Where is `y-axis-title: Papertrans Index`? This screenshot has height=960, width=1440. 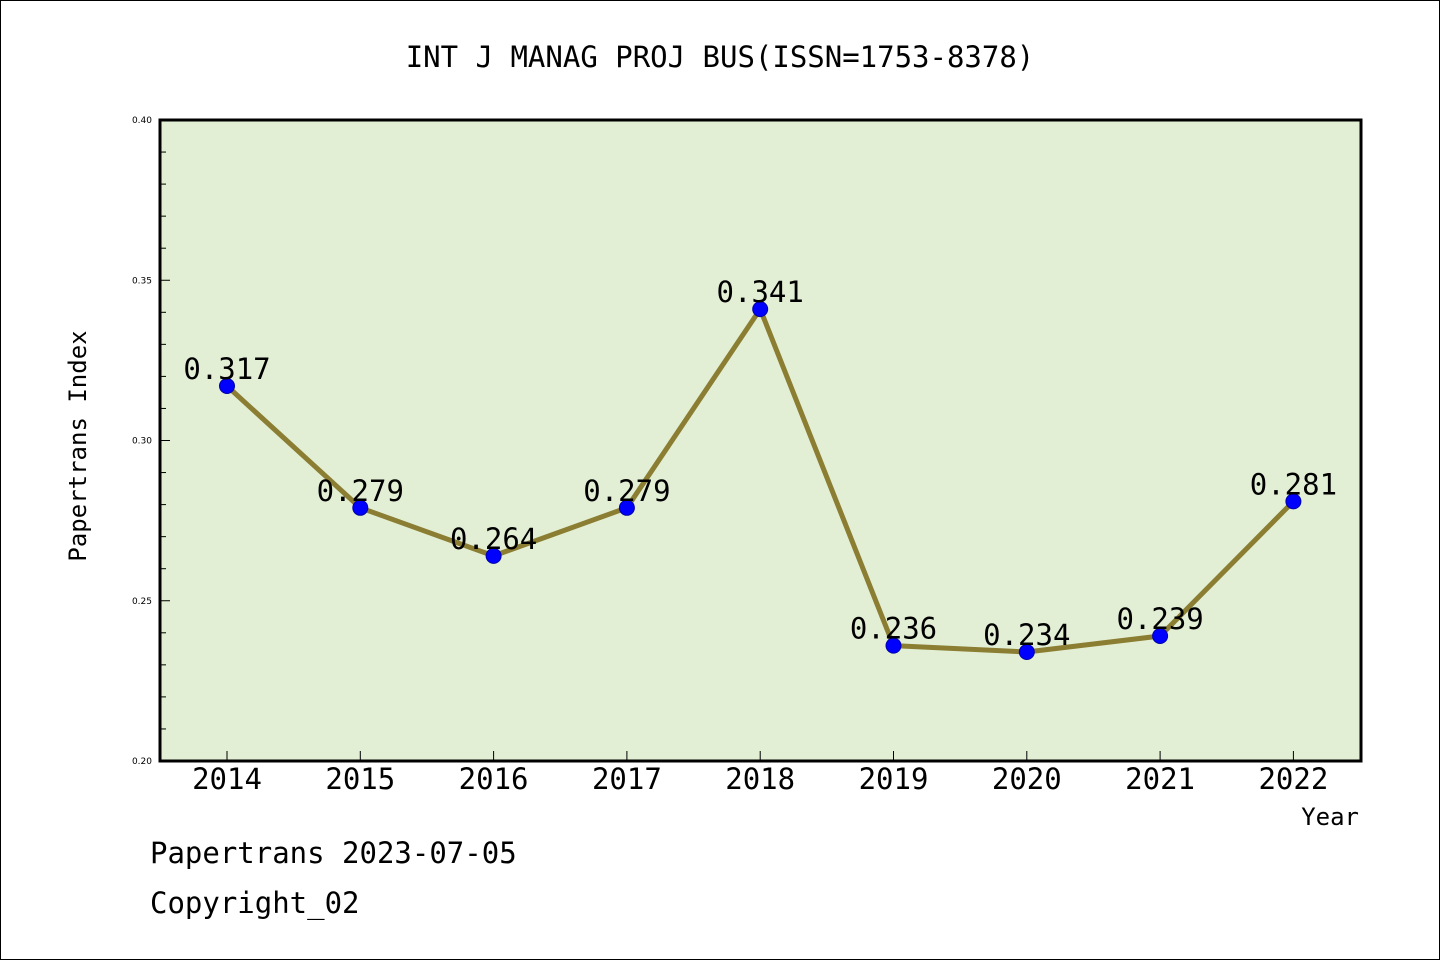 y-axis-title: Papertrans Index is located at coordinates (78, 445).